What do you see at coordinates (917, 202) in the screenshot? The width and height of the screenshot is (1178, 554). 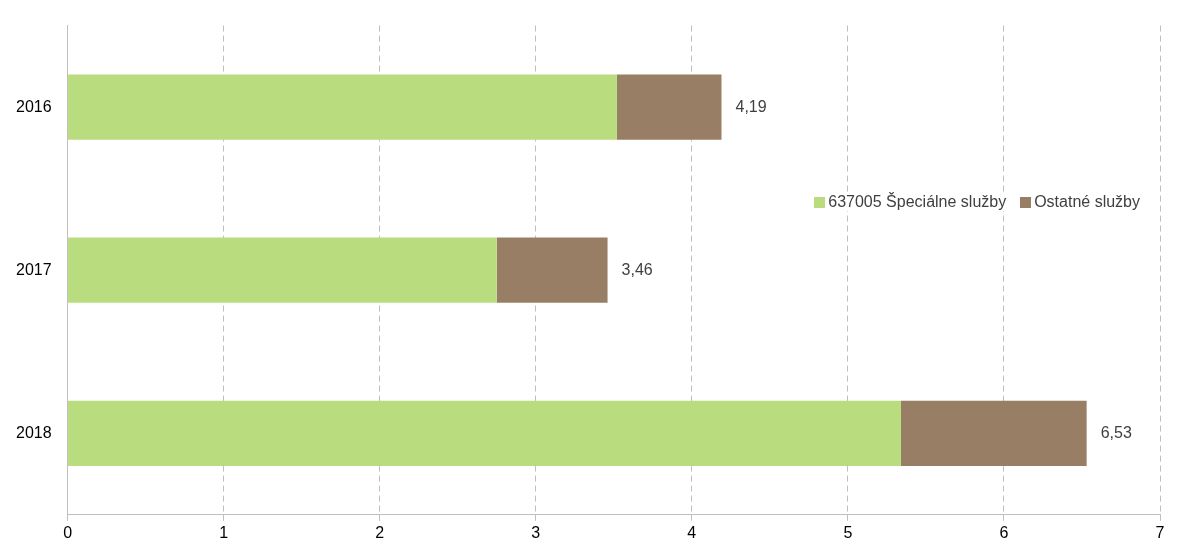 I see `legend-label: 637005 Špeciálne služby` at bounding box center [917, 202].